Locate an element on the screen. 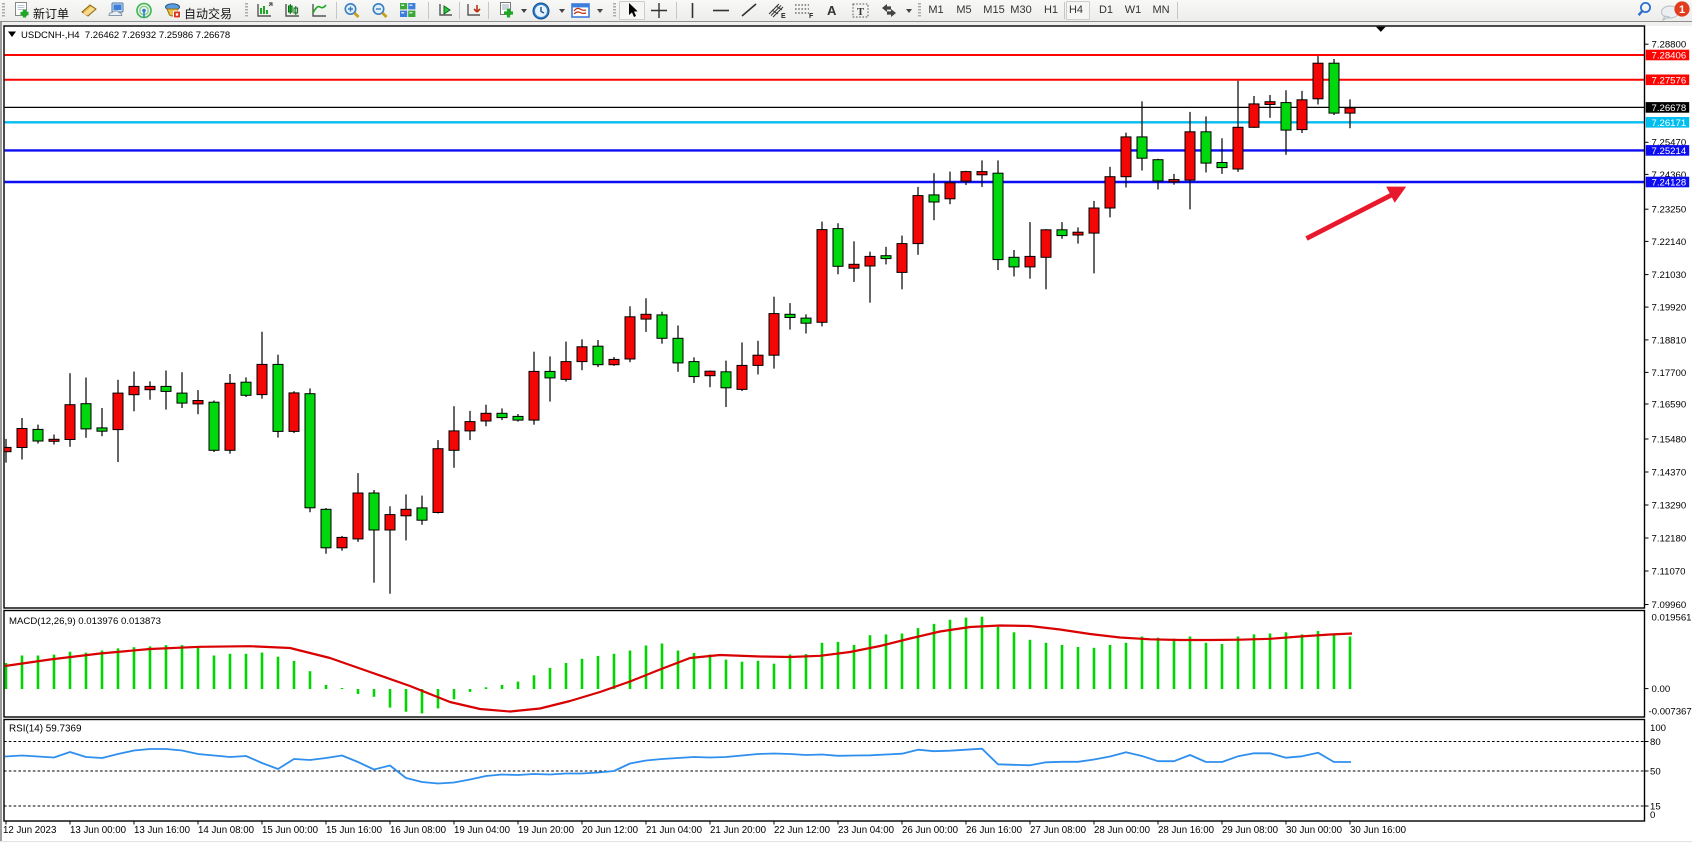 The image size is (1692, 844). svg-text: 21 Jun 04:00 is located at coordinates (674, 830).